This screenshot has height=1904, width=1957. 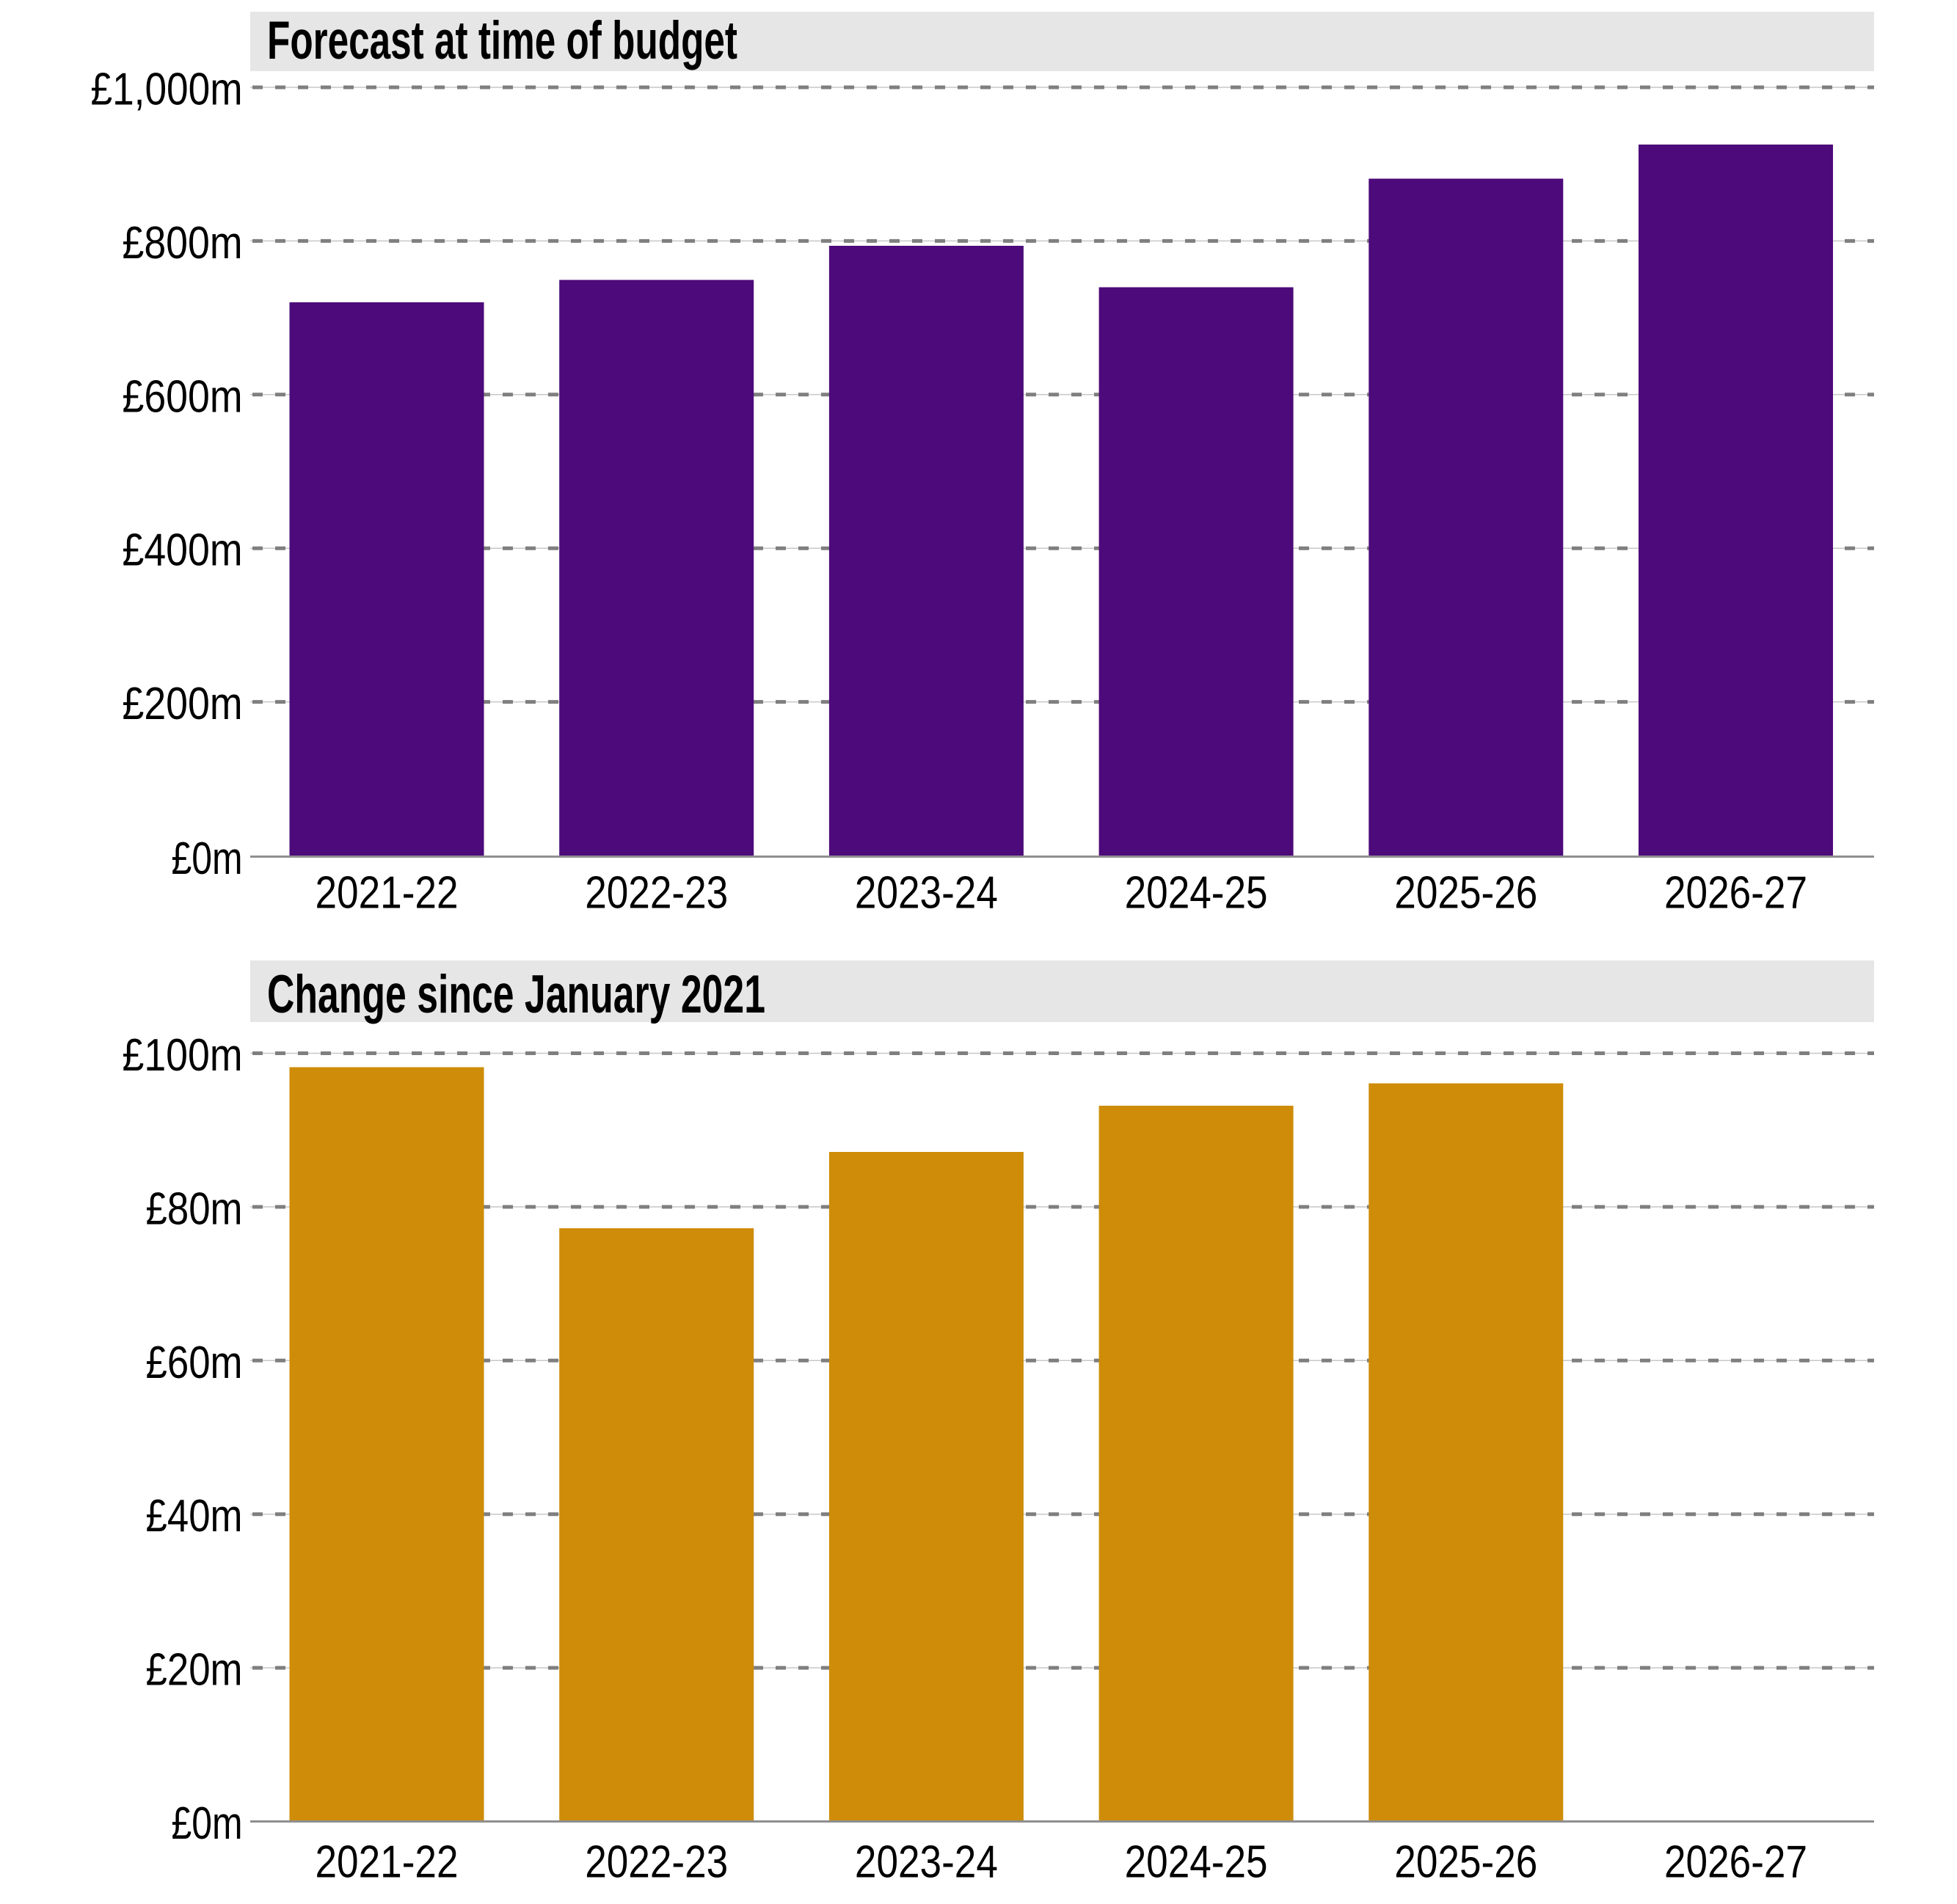 I want to click on svg-text: £600m, so click(x=183, y=396).